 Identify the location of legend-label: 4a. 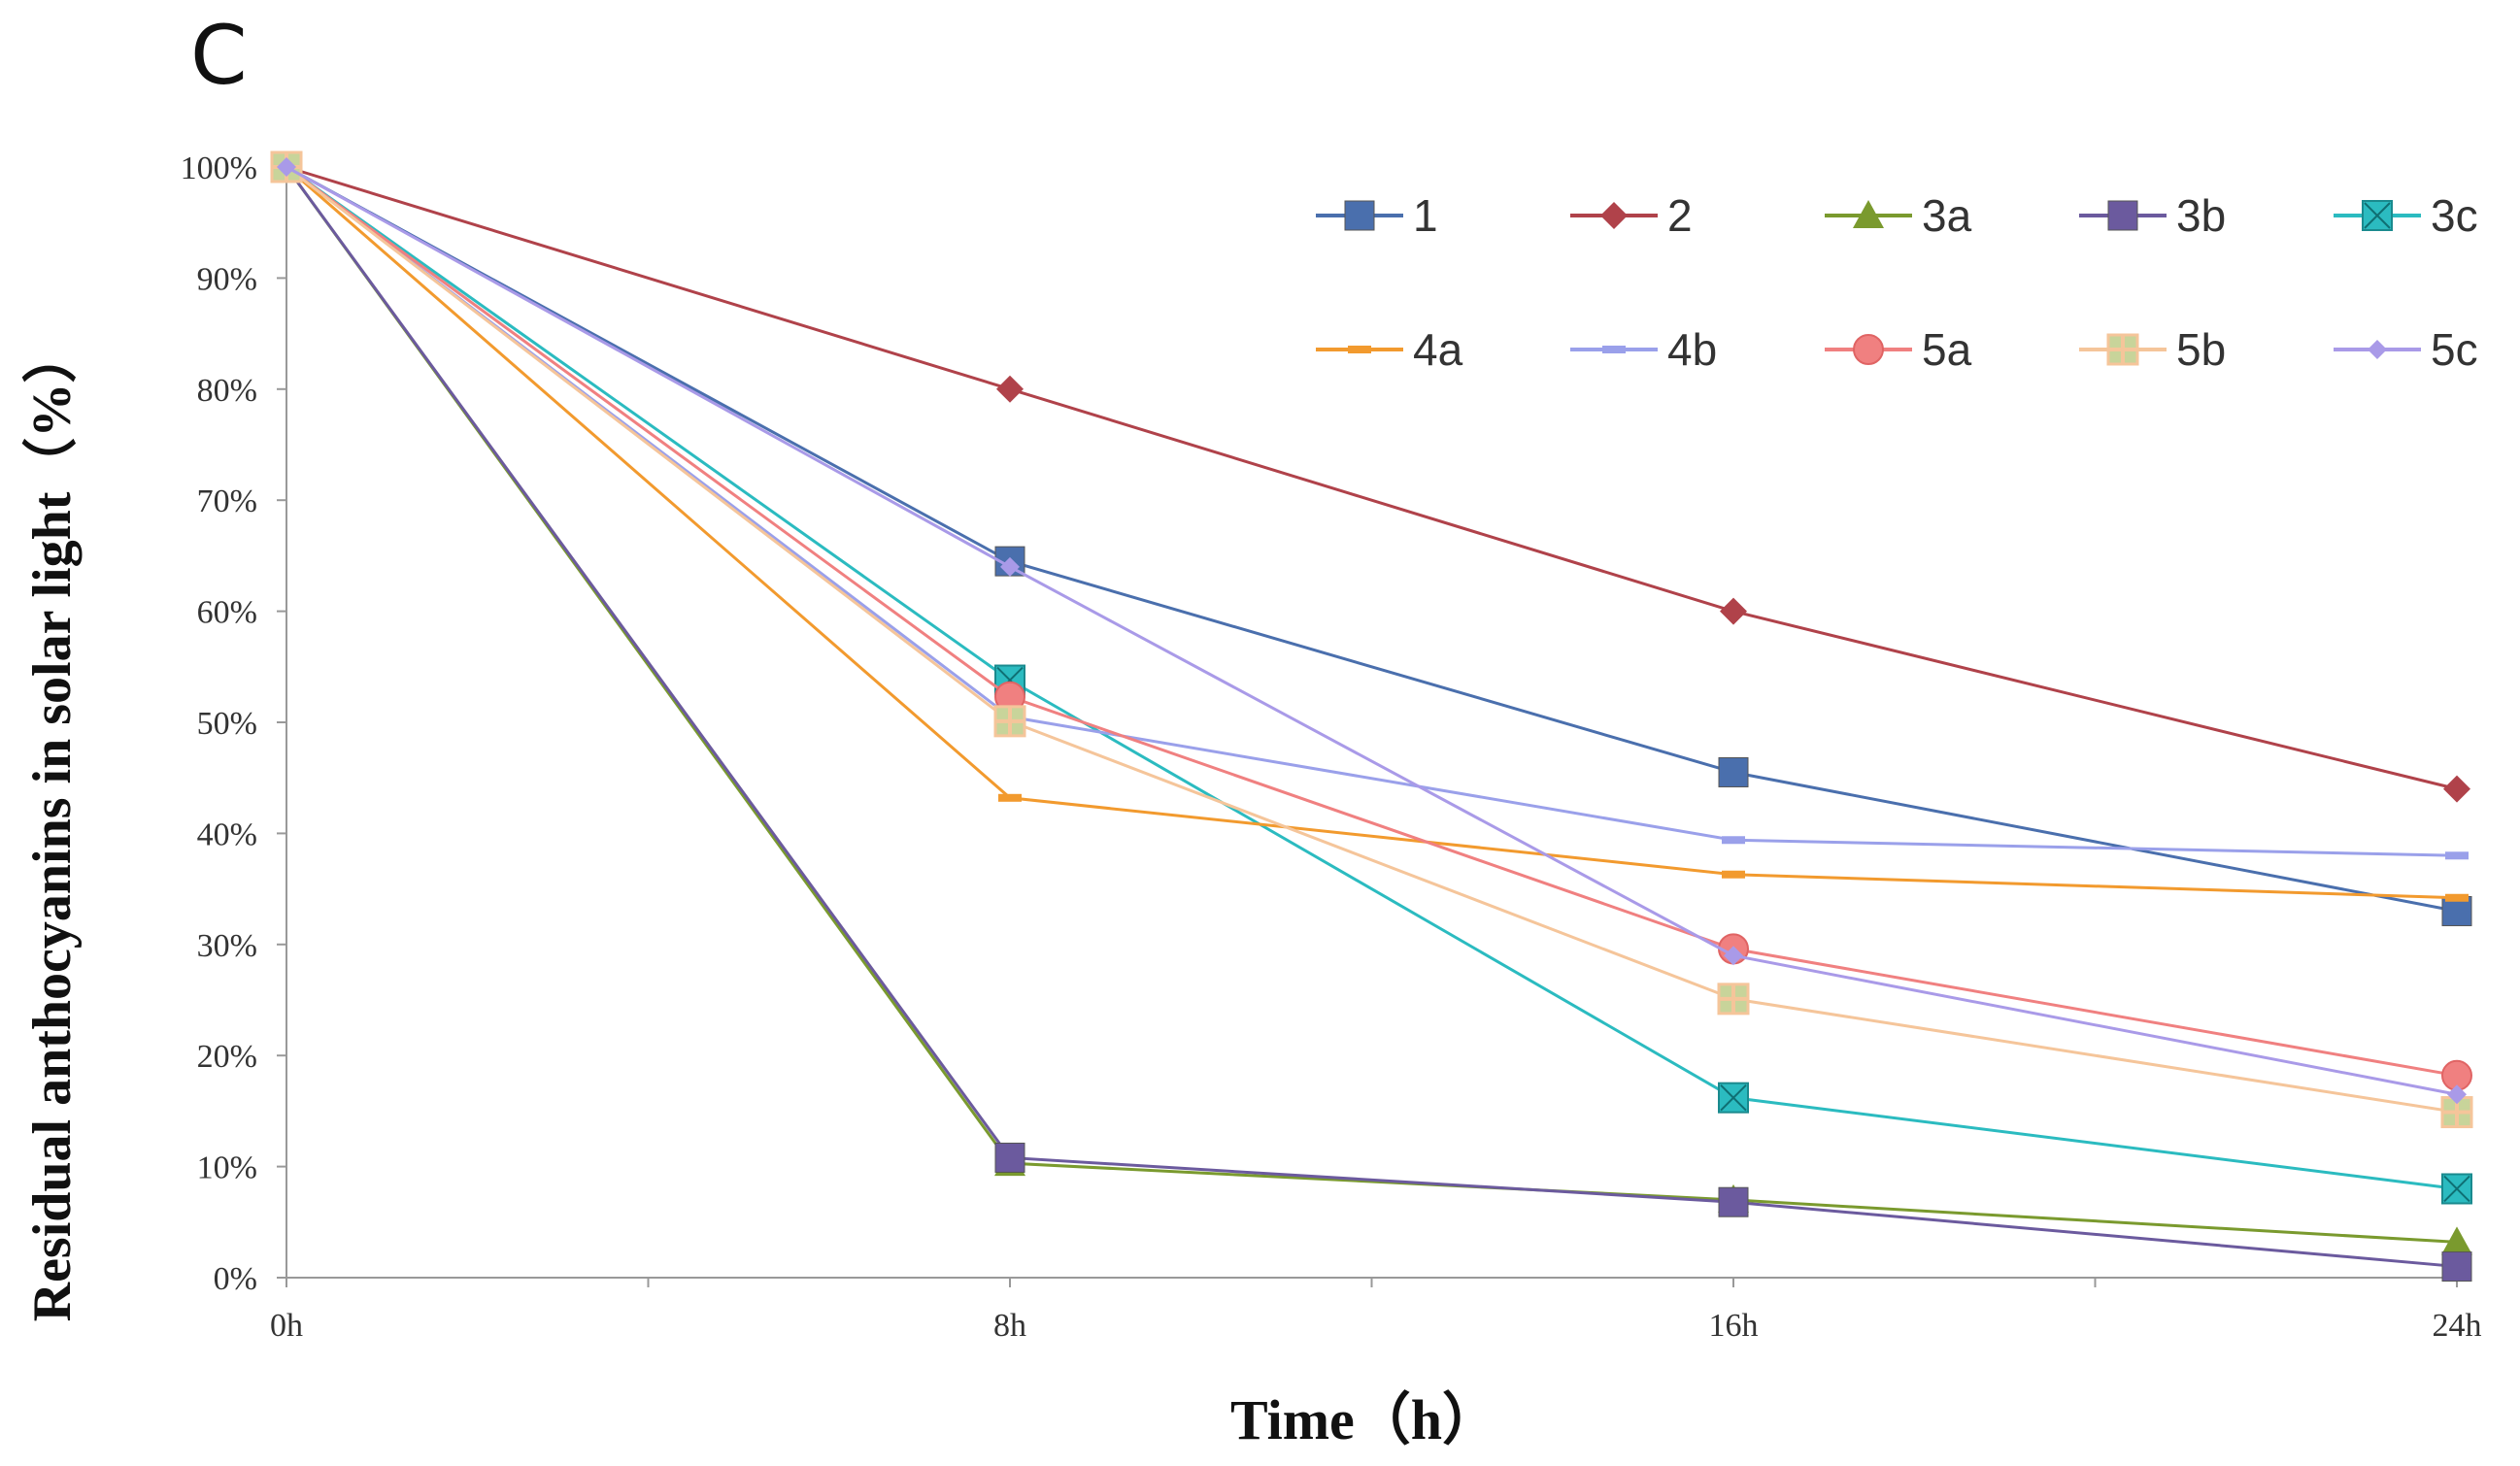
(1438, 349).